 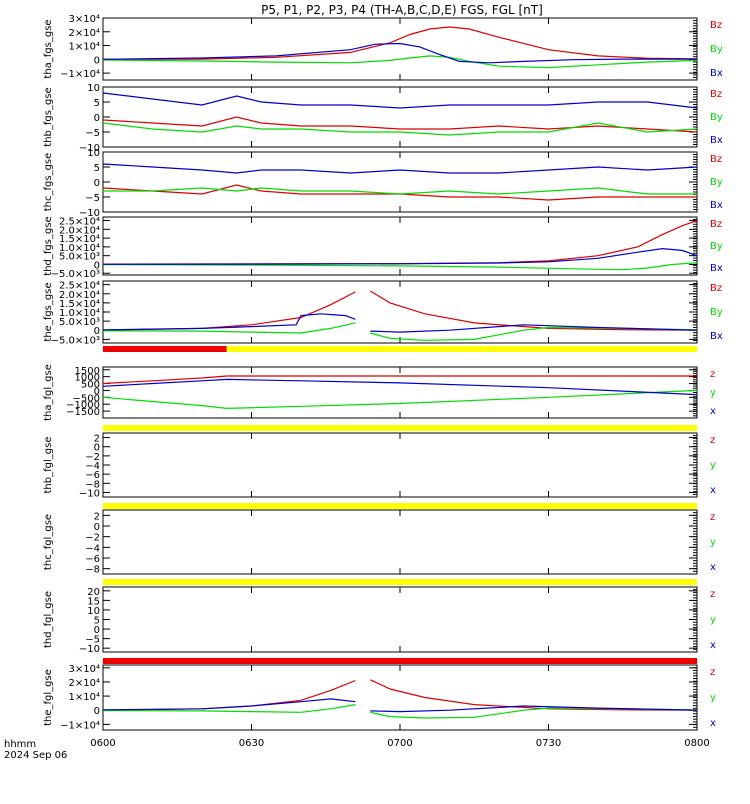 What do you see at coordinates (86, 398) in the screenshot?
I see `y-tick-label: −500` at bounding box center [86, 398].